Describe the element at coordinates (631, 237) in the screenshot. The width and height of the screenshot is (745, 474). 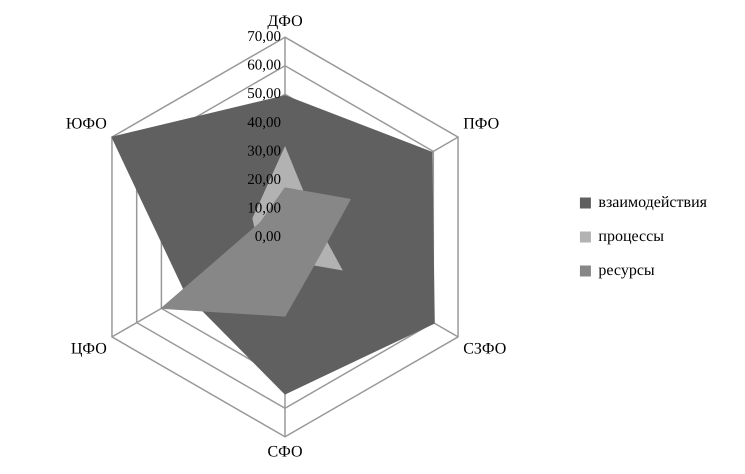
I see `legend-label: процессы` at that location.